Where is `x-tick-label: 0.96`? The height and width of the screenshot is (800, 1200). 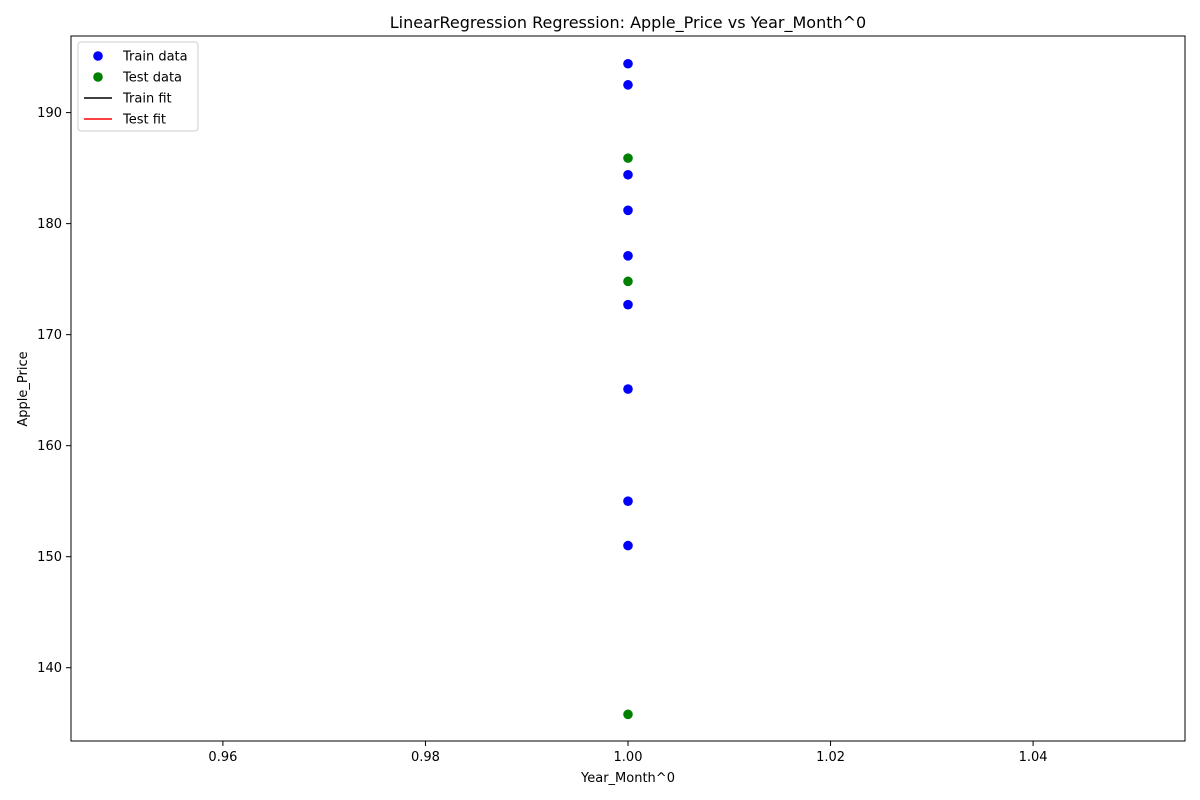
x-tick-label: 0.96 is located at coordinates (222, 757).